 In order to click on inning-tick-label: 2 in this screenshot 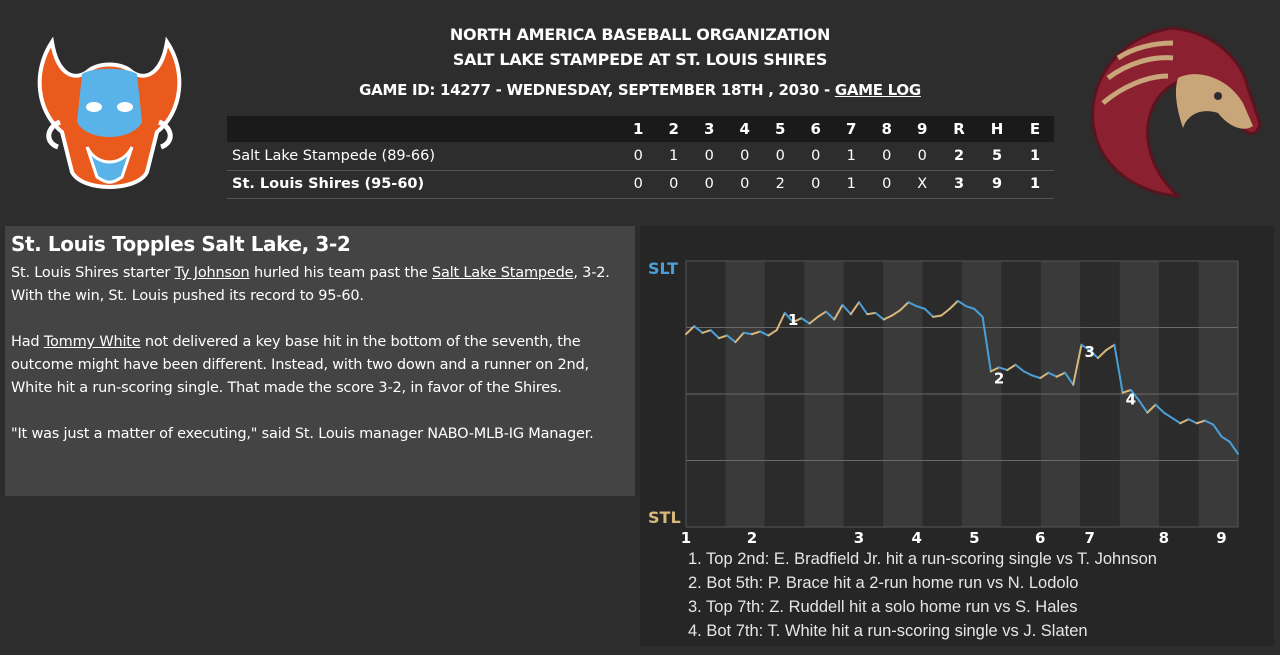, I will do `click(752, 537)`.